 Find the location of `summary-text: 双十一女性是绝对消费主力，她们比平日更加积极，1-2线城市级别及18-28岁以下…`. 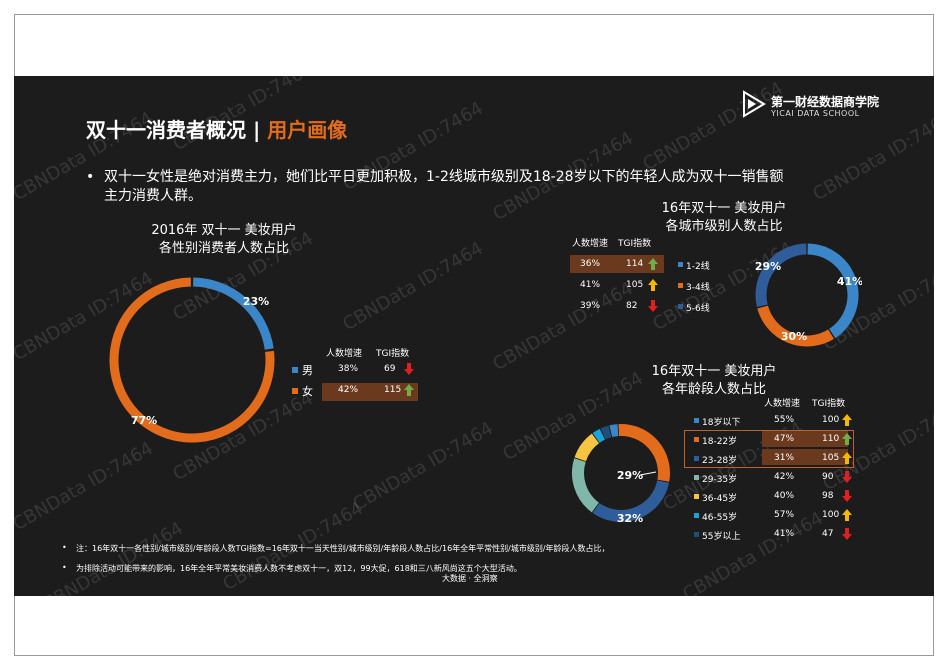

summary-text: 双十一女性是绝对消费主力，她们比平日更加积极，1-2线城市级别及18-28岁以下… is located at coordinates (444, 186).